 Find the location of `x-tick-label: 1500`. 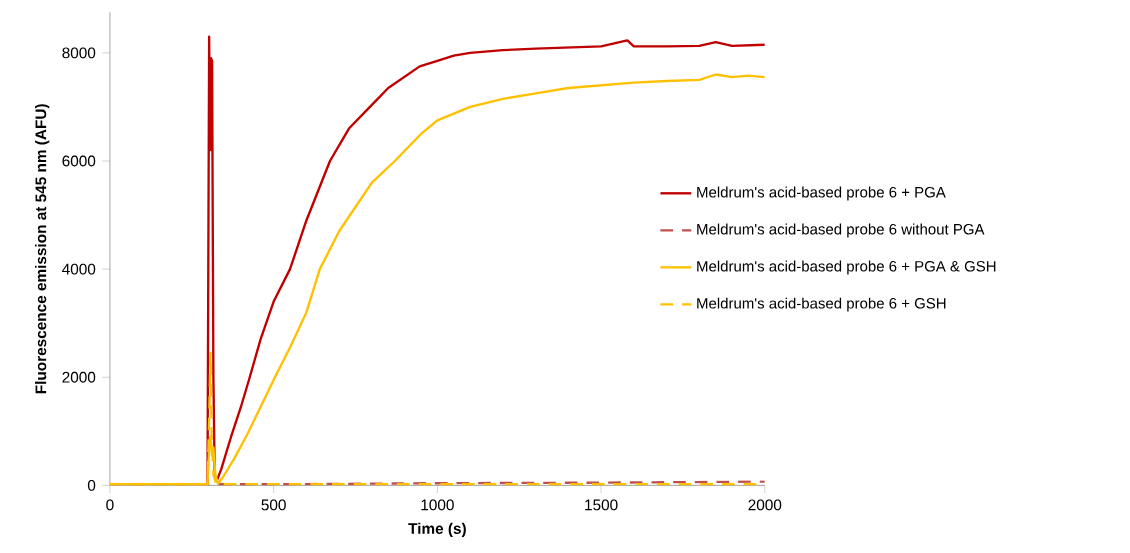

x-tick-label: 1500 is located at coordinates (601, 505).